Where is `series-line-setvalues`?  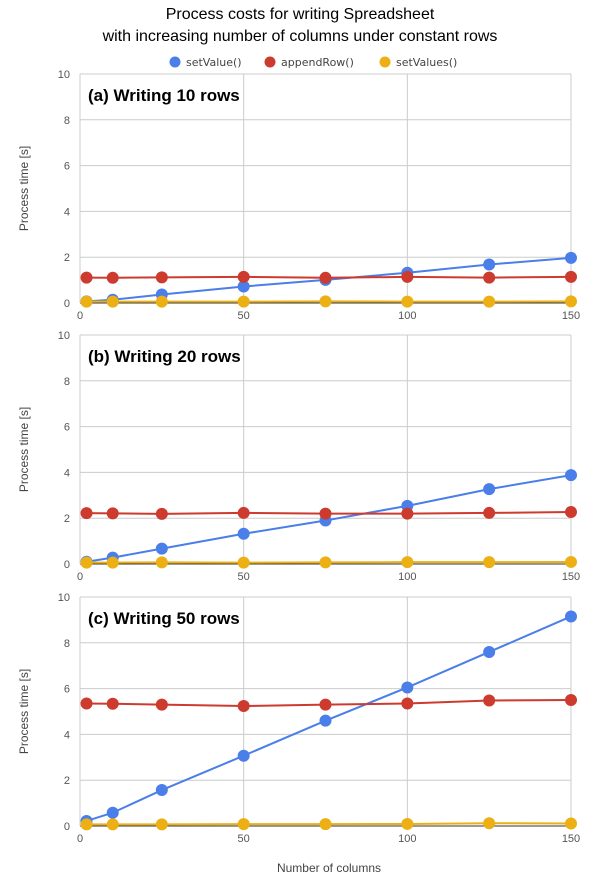
series-line-setvalues is located at coordinates (329, 562).